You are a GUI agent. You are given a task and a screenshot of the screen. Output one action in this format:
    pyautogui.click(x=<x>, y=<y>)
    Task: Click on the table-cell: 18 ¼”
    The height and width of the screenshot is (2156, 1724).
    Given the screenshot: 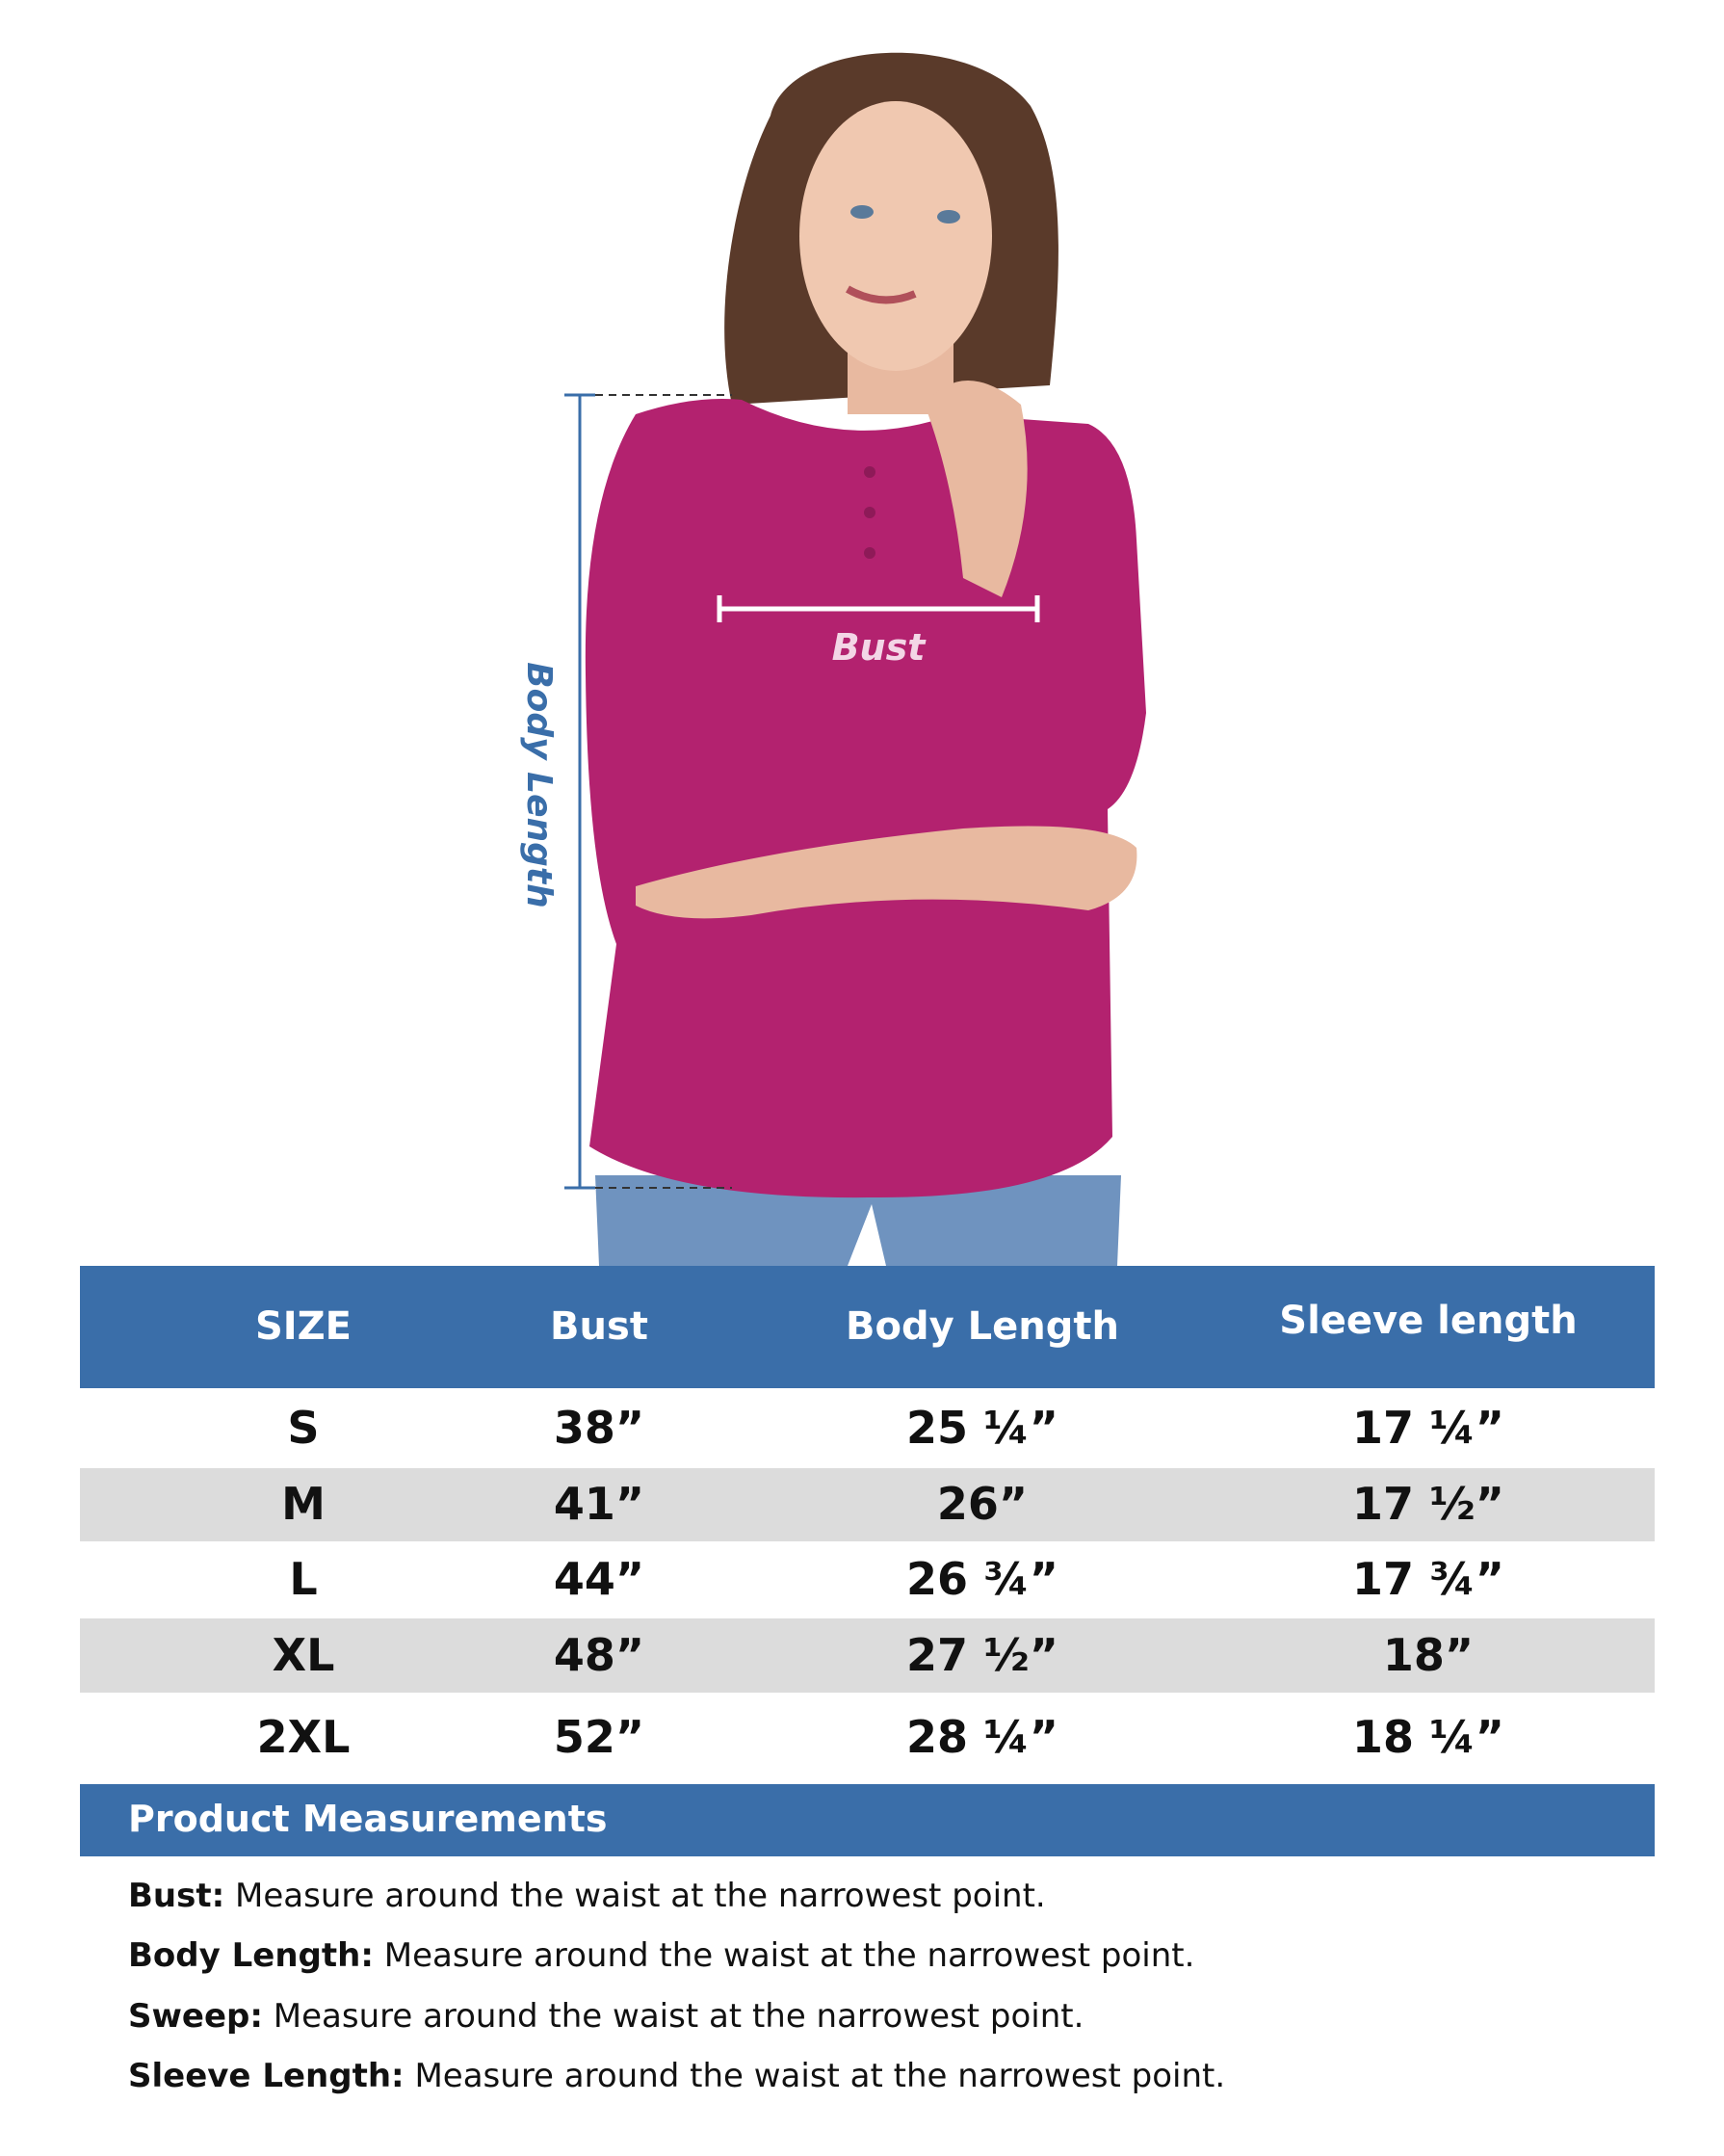 What is the action you would take?
    pyautogui.click(x=1428, y=1737)
    